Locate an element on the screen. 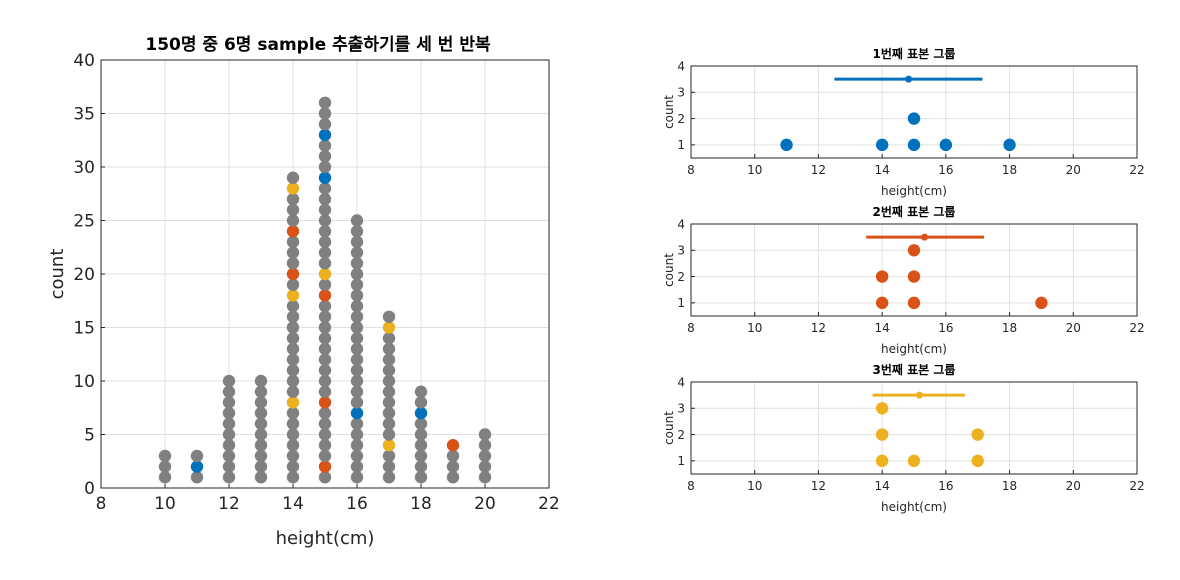 This screenshot has width=1180, height=580. subplot-3-points is located at coordinates (929, 435).